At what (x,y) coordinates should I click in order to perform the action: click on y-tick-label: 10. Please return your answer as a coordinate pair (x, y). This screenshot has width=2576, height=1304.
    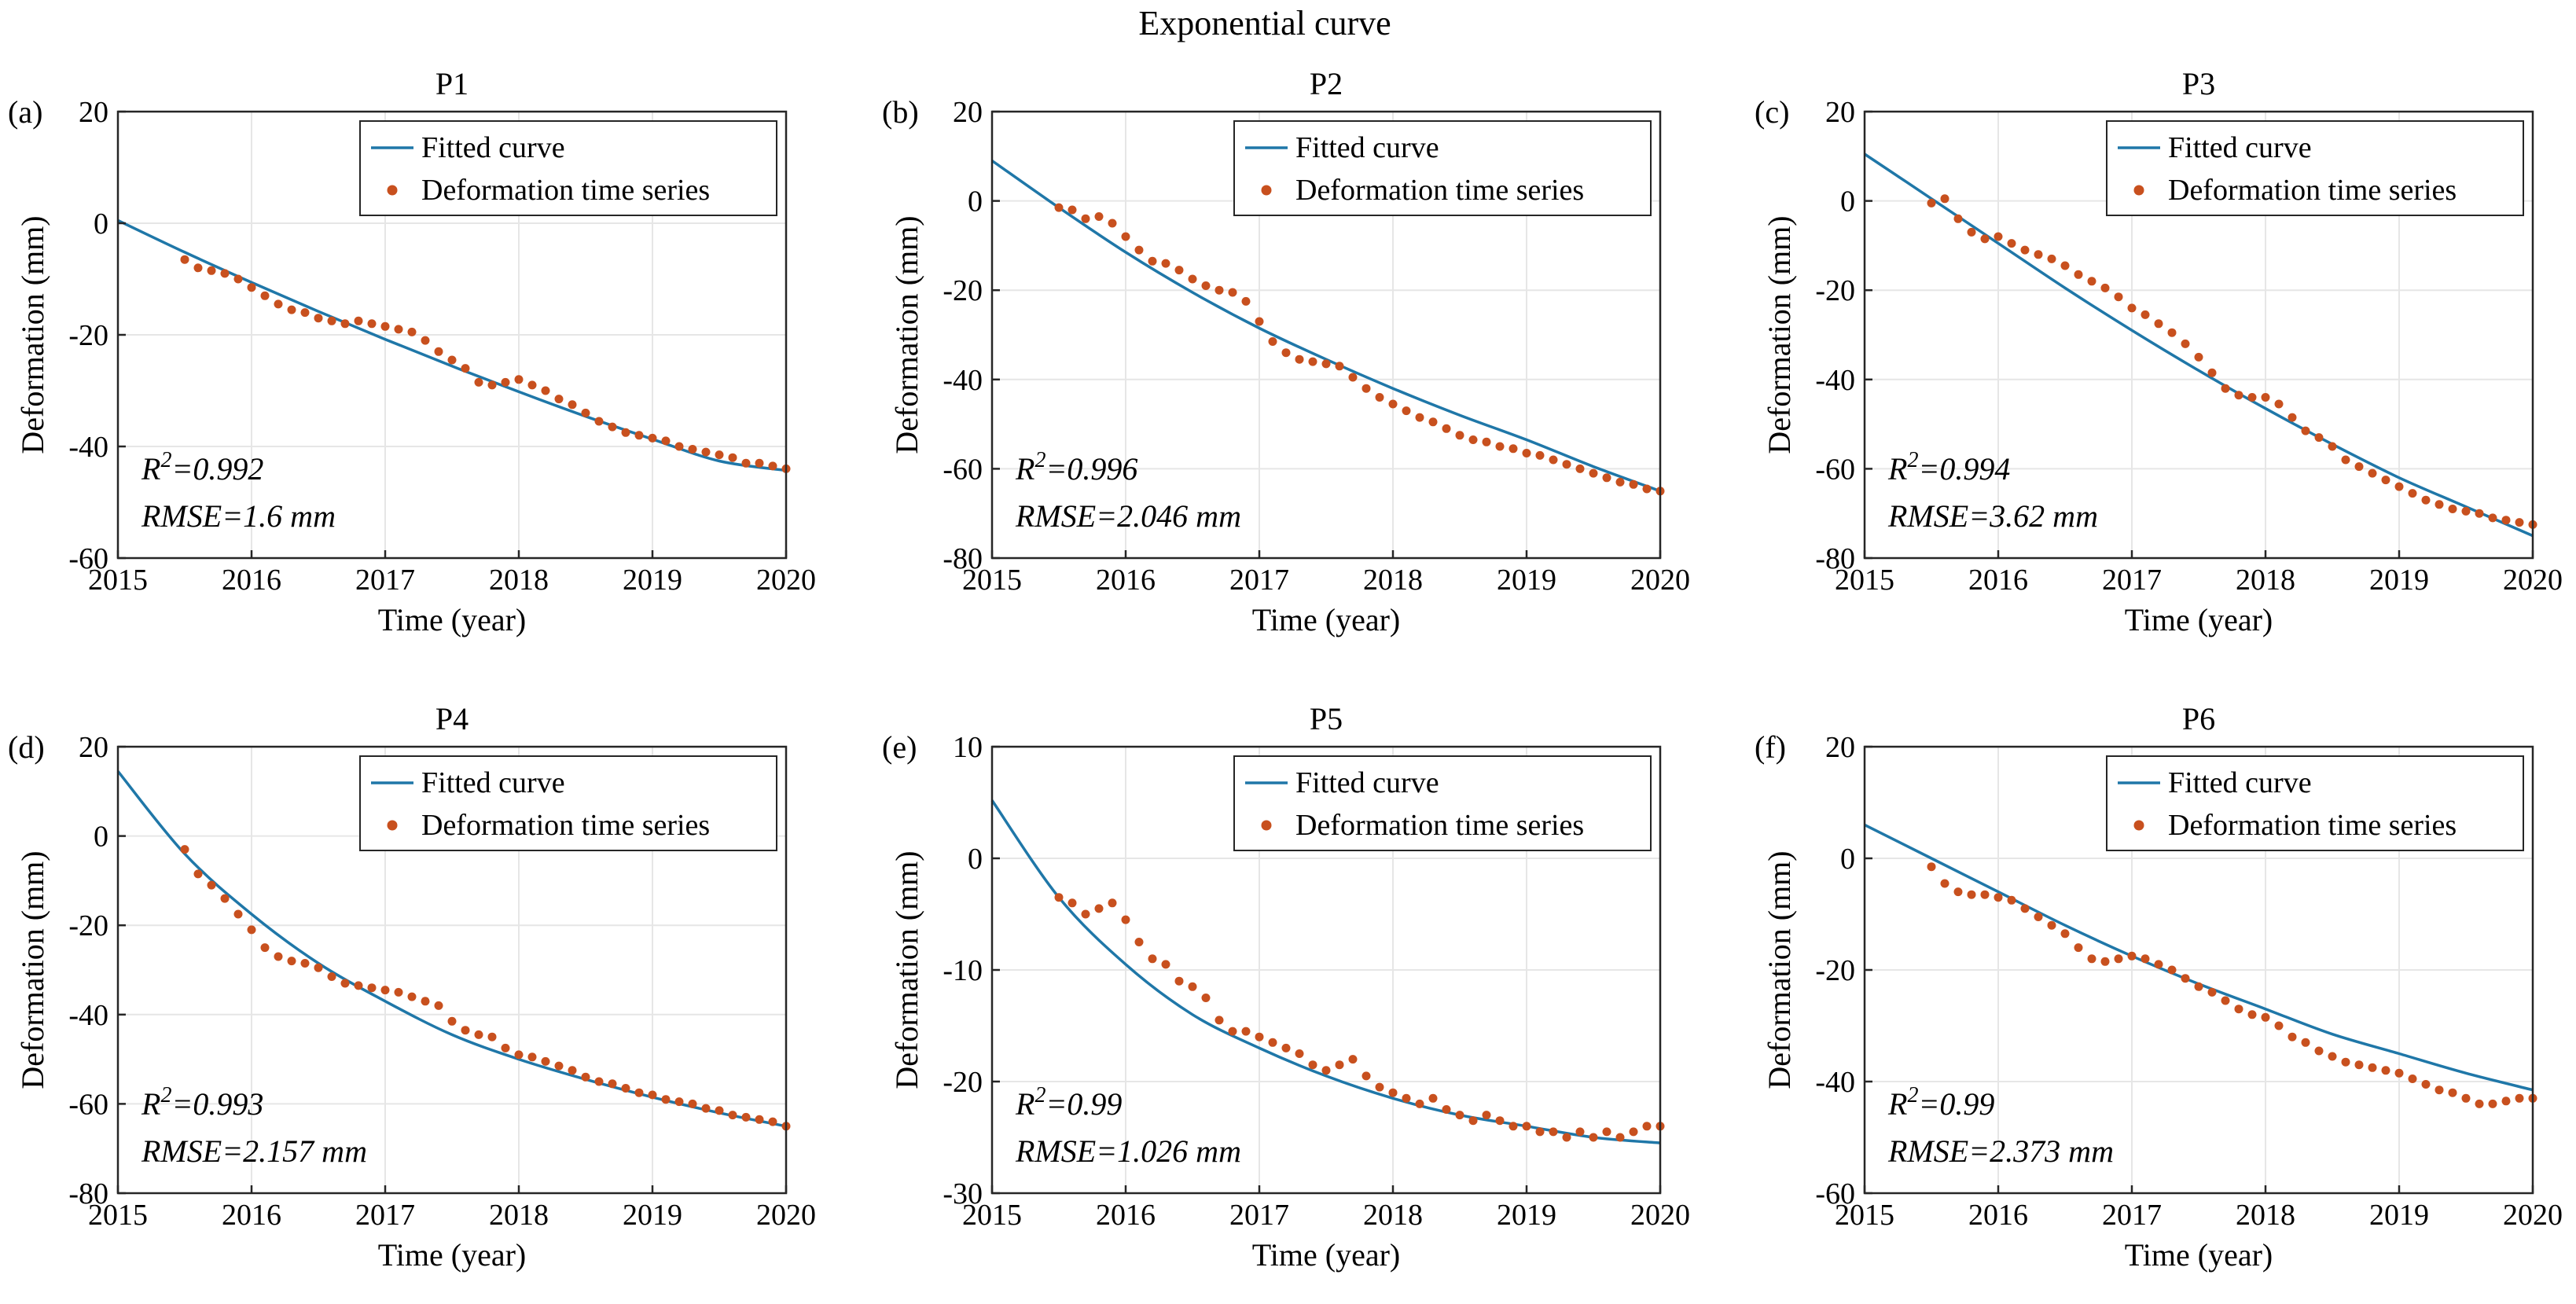
    Looking at the image, I should click on (968, 748).